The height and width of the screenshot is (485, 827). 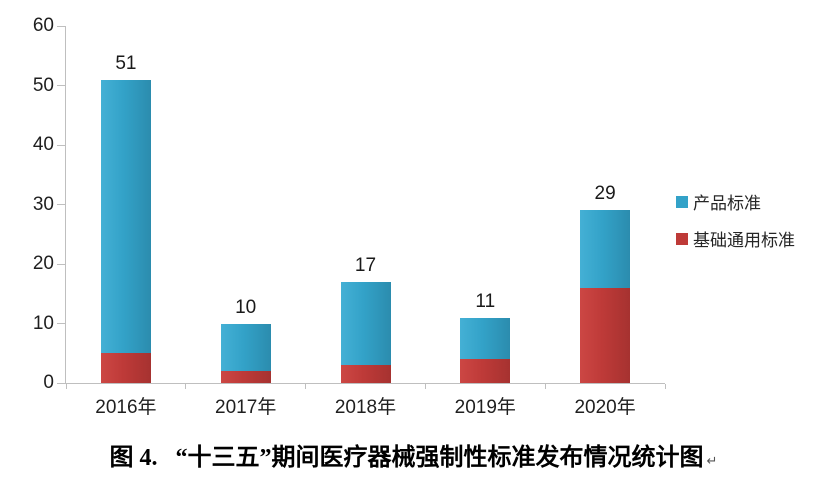 What do you see at coordinates (43, 263) in the screenshot?
I see `y-axis-label: 20` at bounding box center [43, 263].